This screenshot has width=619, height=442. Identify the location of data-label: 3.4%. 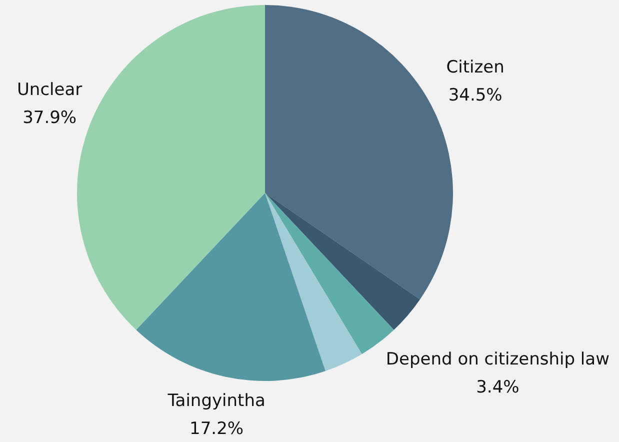
(498, 388).